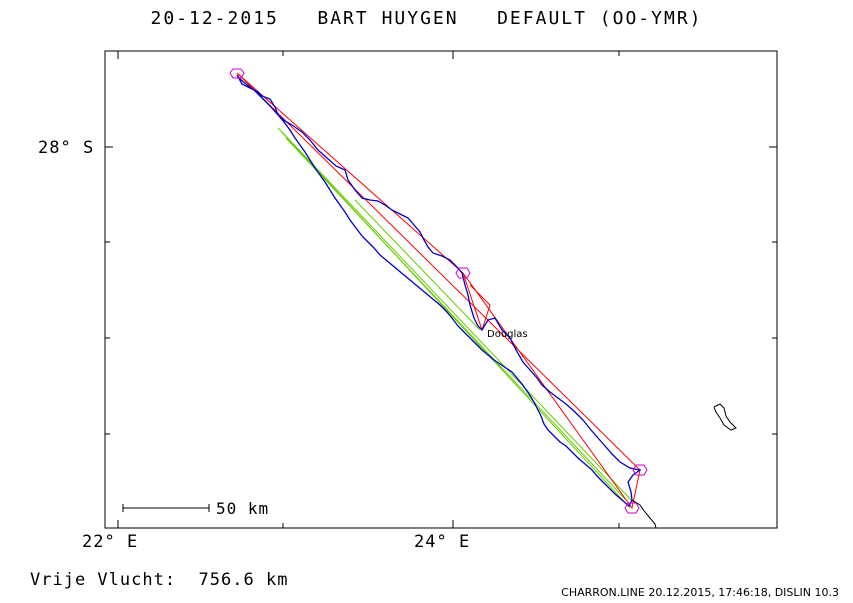 This screenshot has height=603, width=853. Describe the element at coordinates (110, 542) in the screenshot. I see `lon-label-22e: 22° E` at that location.